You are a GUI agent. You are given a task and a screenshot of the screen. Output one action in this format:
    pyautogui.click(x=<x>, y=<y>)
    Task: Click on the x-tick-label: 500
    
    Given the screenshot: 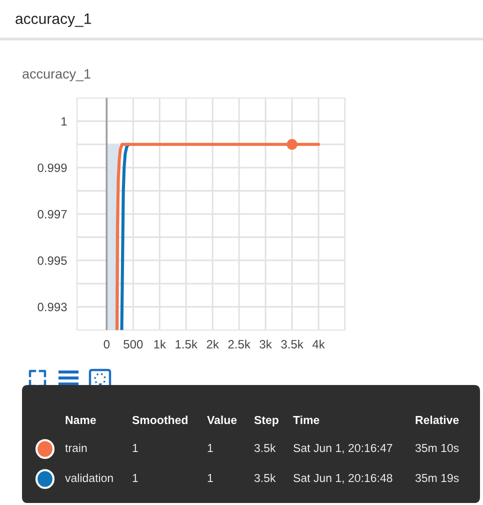 What is the action you would take?
    pyautogui.click(x=133, y=344)
    